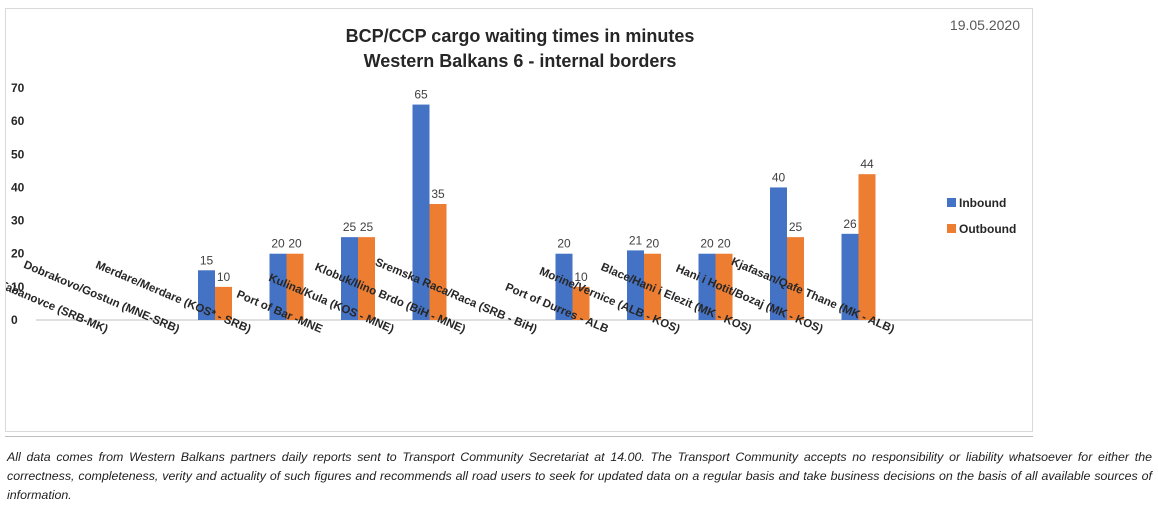  I want to click on y-tick-label: 70, so click(18, 88).